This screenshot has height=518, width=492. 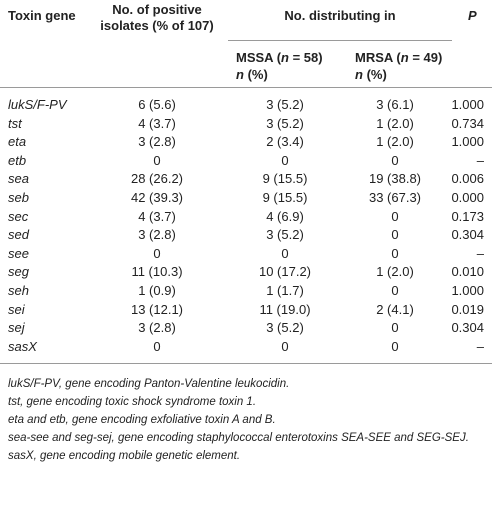 I want to click on header-mrsa-unit: n (%), so click(x=371, y=75).